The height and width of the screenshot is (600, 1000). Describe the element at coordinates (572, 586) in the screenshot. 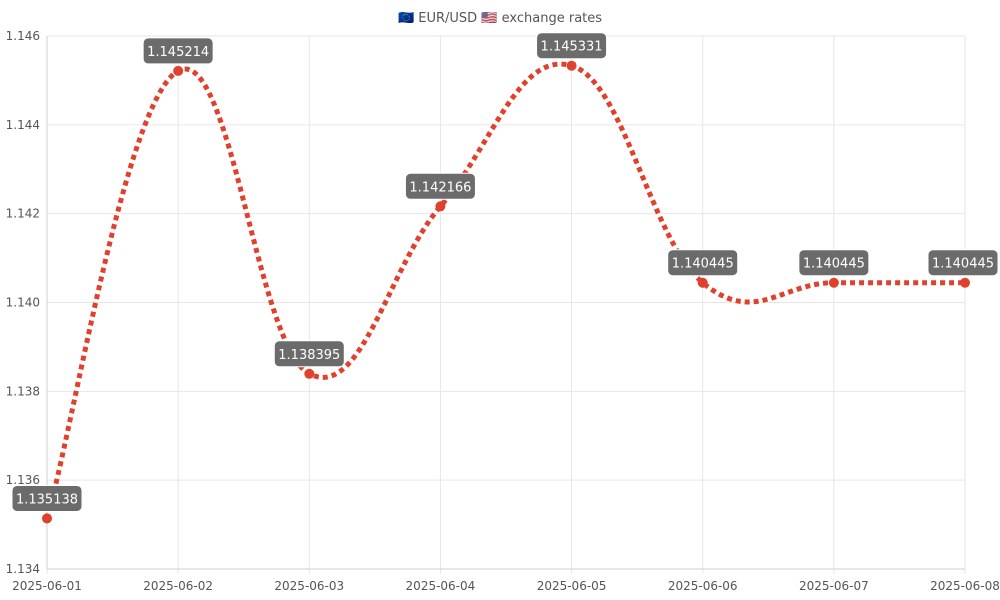

I see `x-tick-label: 2025-06-05` at that location.